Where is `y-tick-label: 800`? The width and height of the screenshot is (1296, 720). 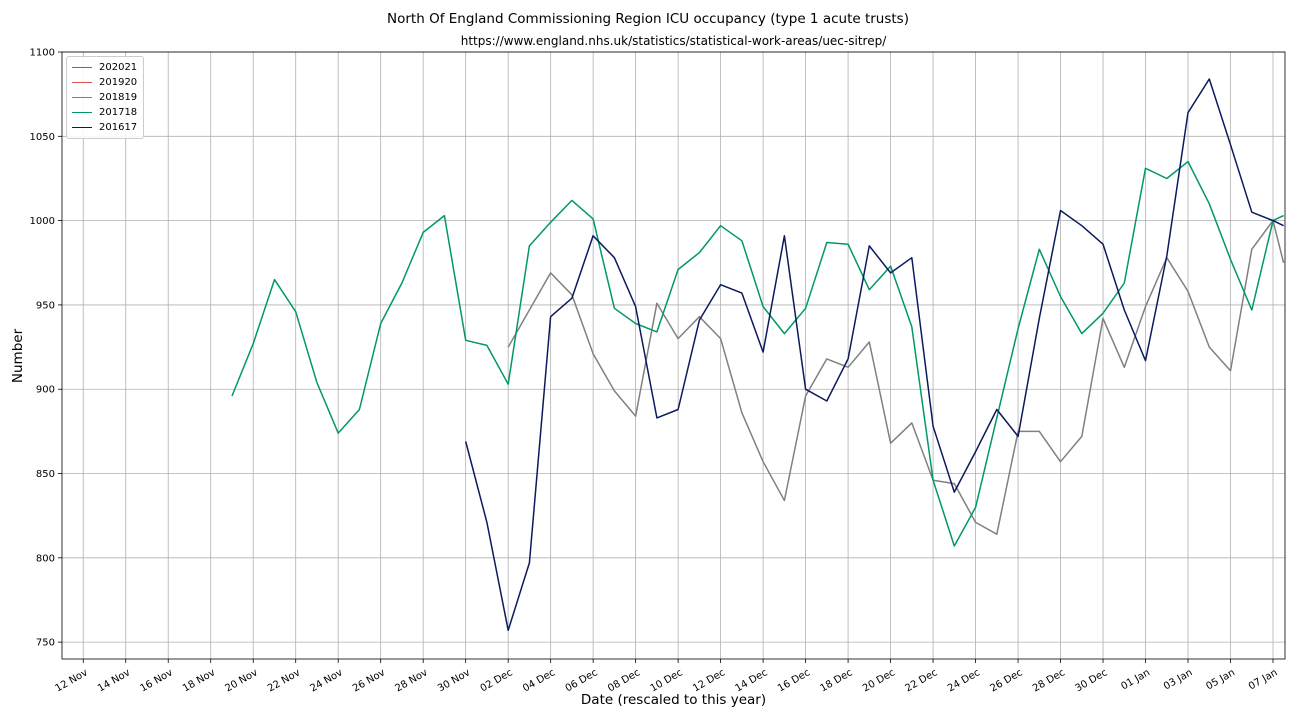
y-tick-label: 800 is located at coordinates (45, 558).